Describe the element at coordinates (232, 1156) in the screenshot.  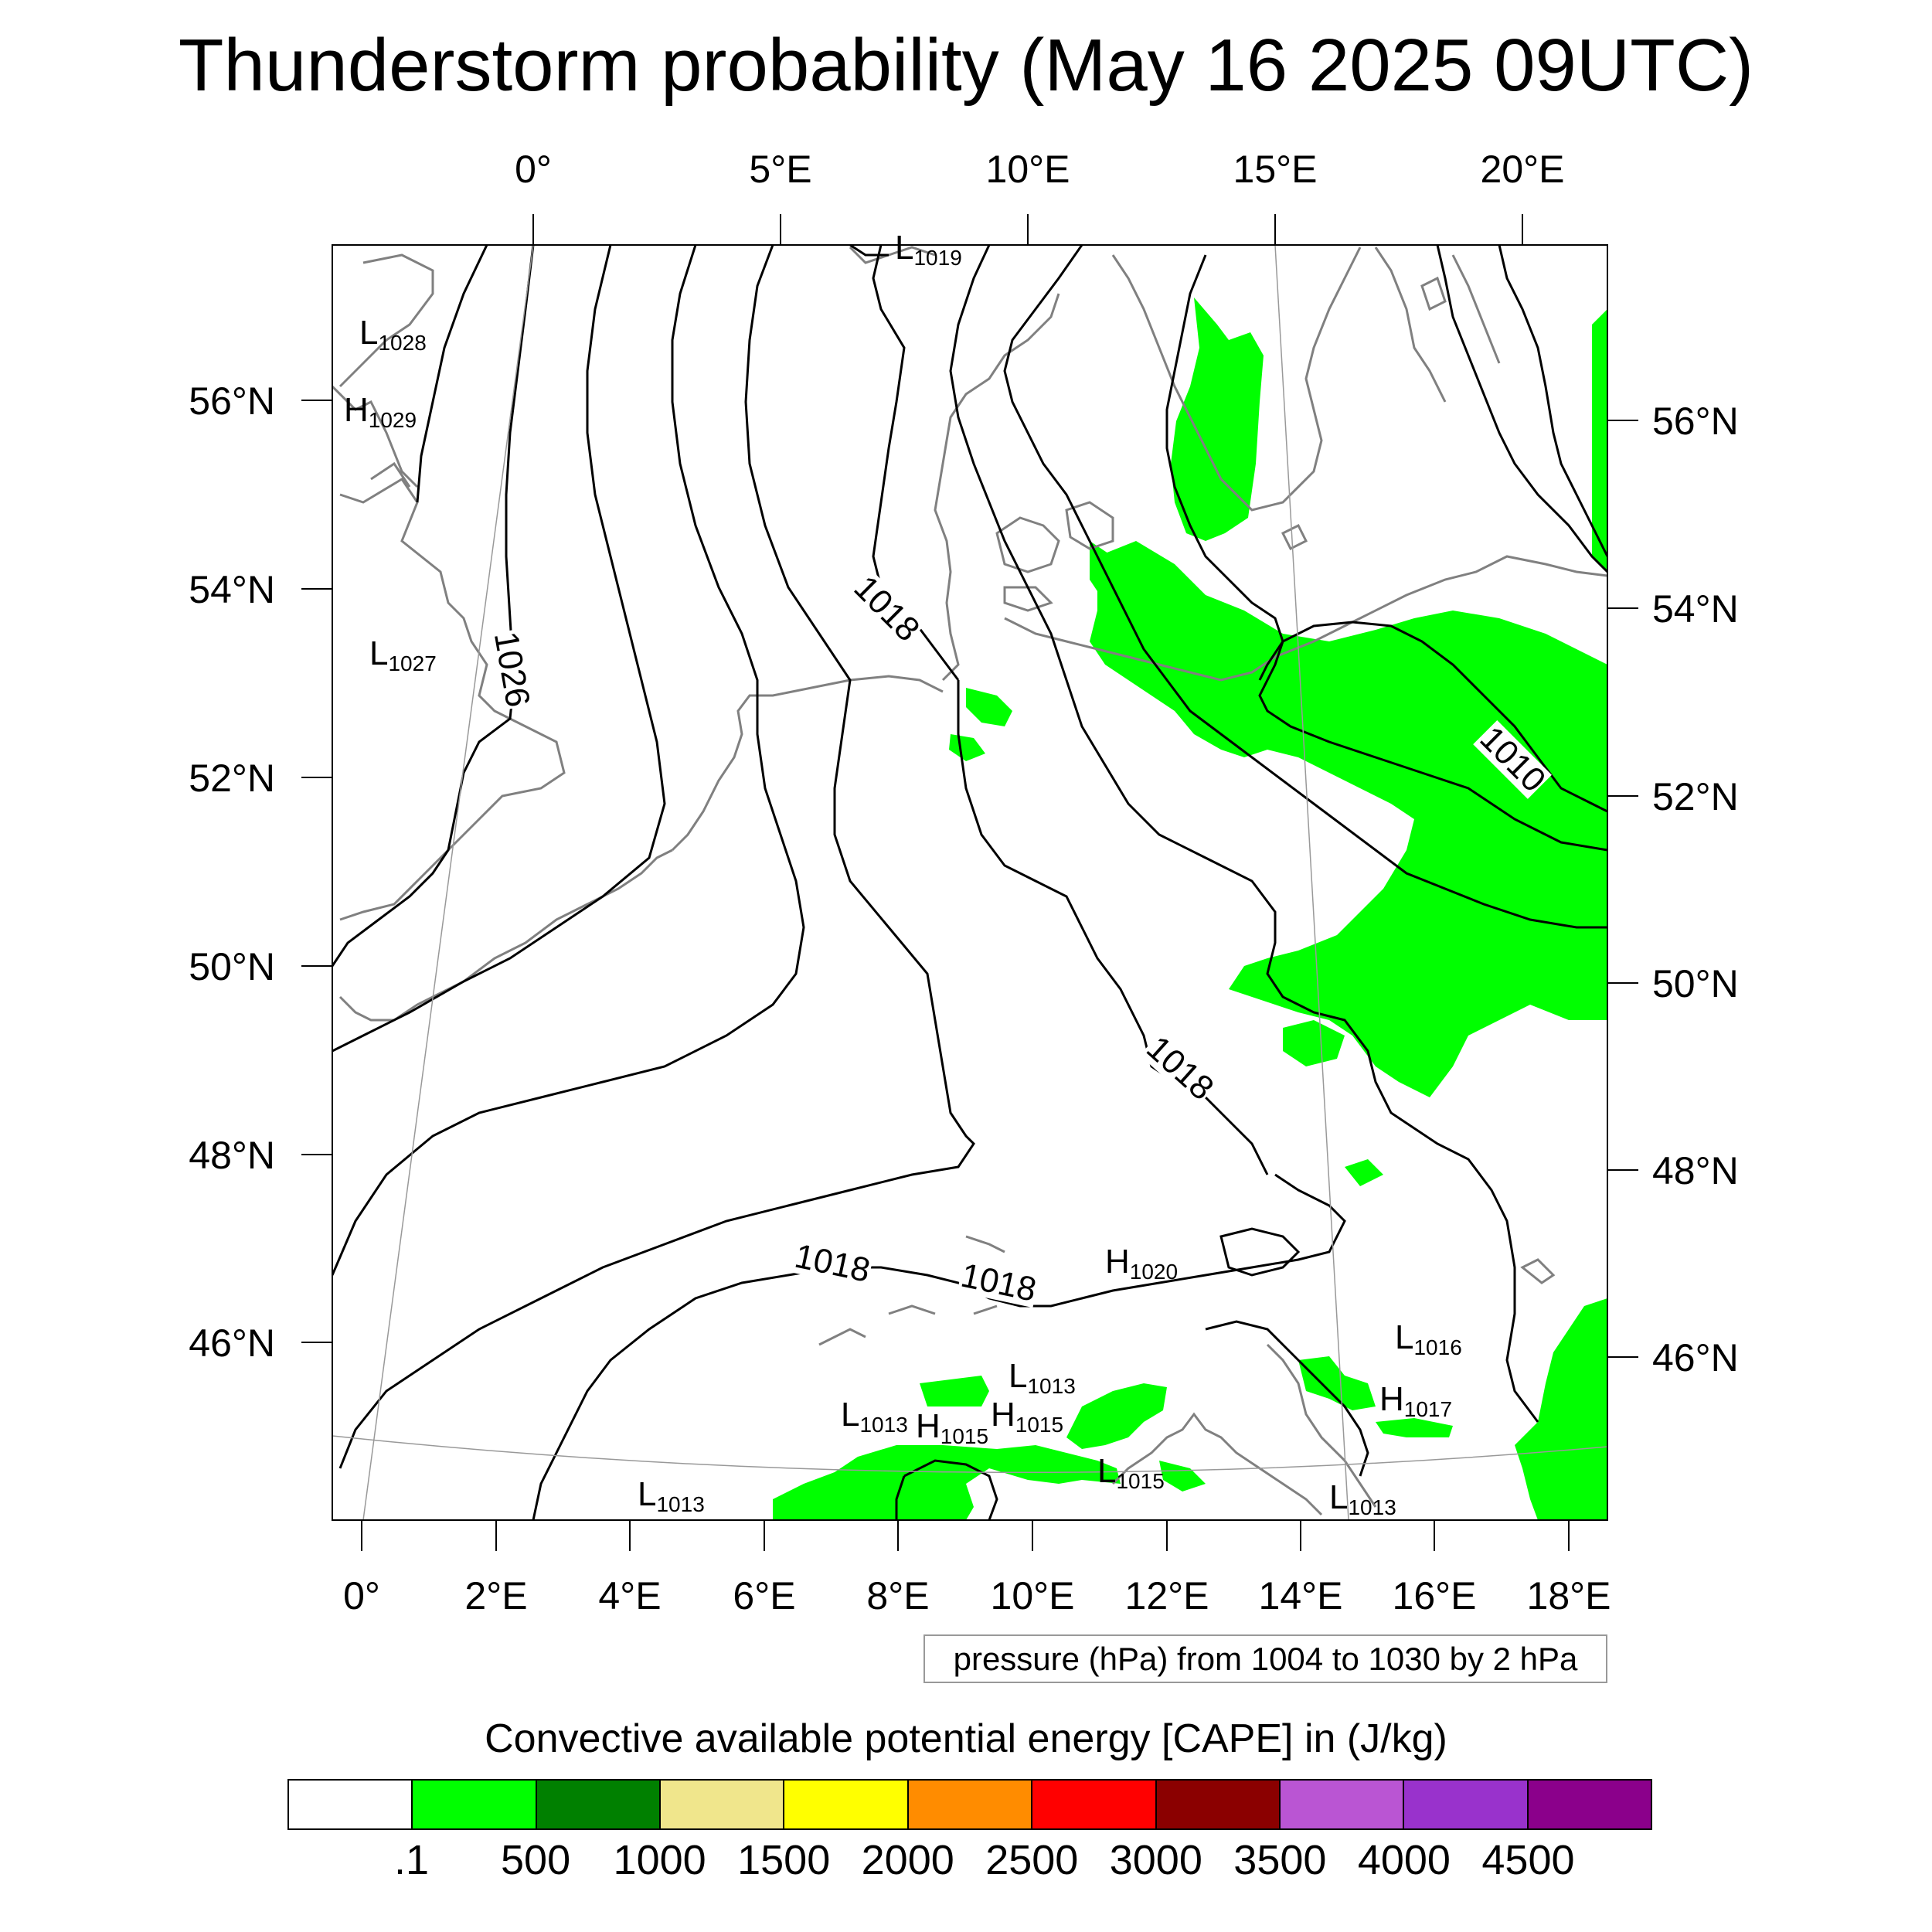
I see `left-tick-label: 48°N` at that location.